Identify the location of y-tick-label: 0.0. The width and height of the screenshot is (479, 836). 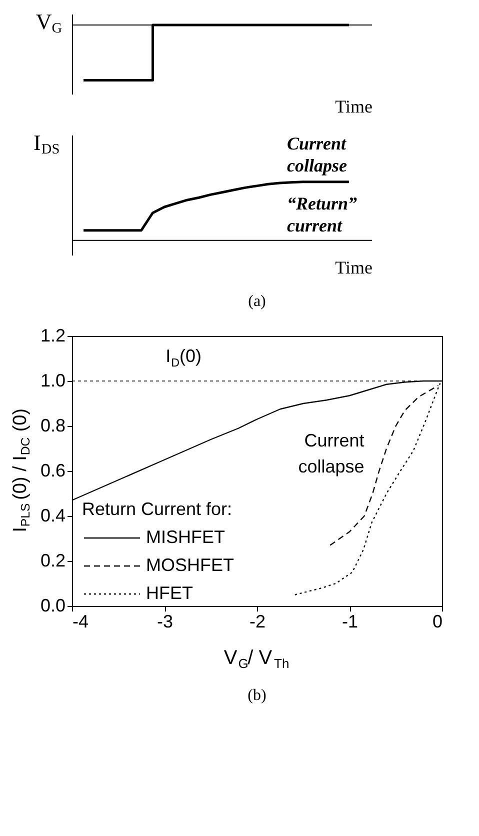
(53, 606).